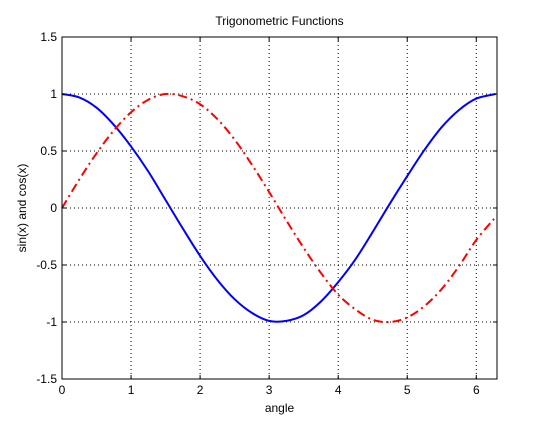 This screenshot has height=430, width=535. I want to click on x-tick-label: 0, so click(62, 390).